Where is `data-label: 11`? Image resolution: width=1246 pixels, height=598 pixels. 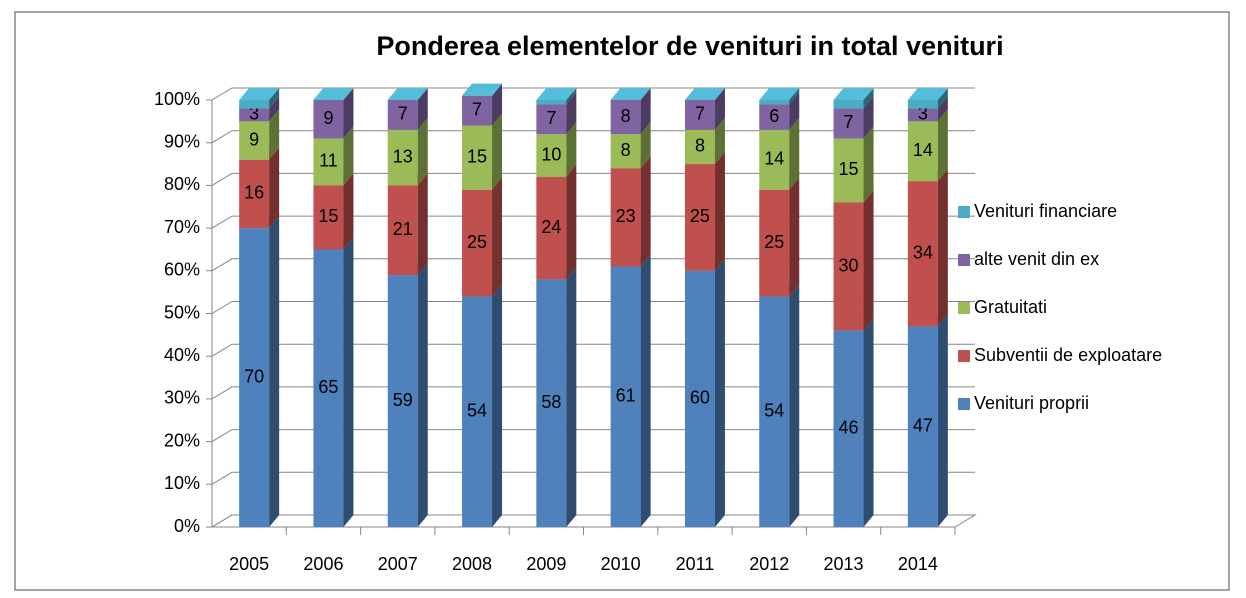
data-label: 11 is located at coordinates (328, 161).